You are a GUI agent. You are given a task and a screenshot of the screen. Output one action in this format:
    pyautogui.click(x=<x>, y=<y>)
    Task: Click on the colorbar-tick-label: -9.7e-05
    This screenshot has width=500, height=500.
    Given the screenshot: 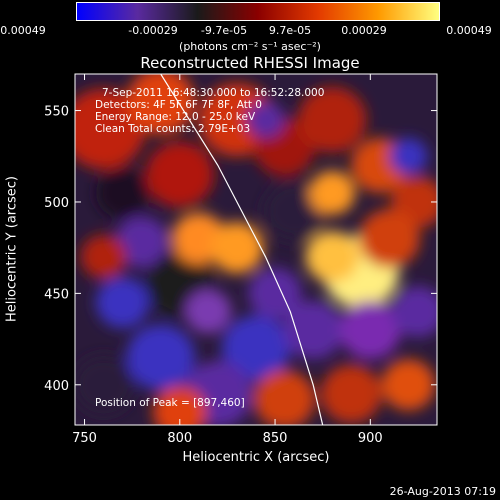 What is the action you would take?
    pyautogui.click(x=224, y=30)
    